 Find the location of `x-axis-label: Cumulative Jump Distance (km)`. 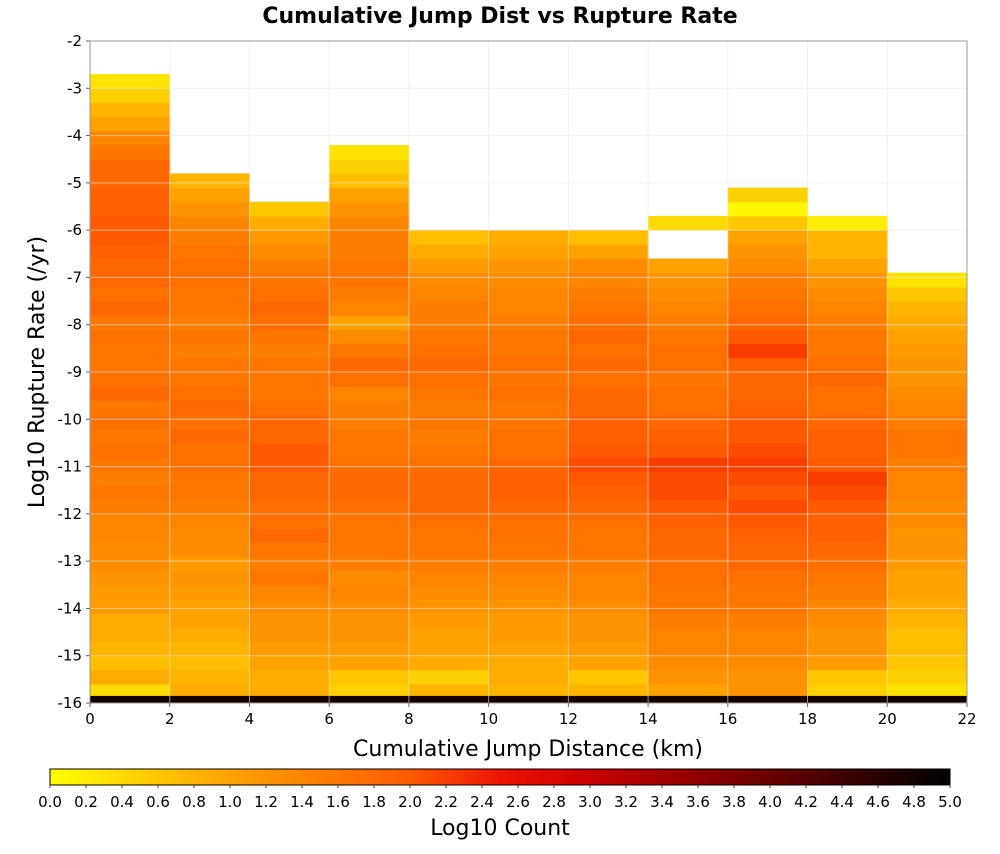

x-axis-label: Cumulative Jump Distance (km) is located at coordinates (528, 749).